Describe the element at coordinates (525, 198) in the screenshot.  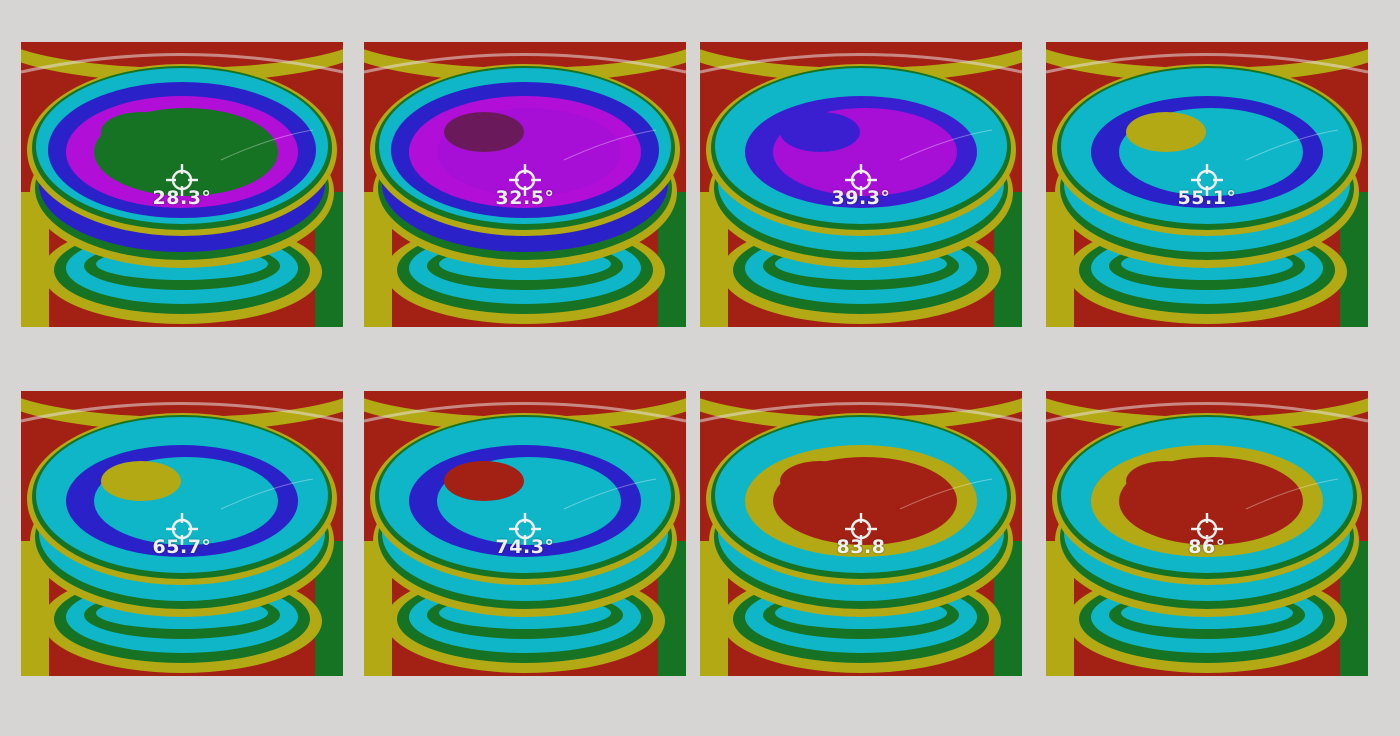
I see `temperature-reading: 32.5°` at that location.